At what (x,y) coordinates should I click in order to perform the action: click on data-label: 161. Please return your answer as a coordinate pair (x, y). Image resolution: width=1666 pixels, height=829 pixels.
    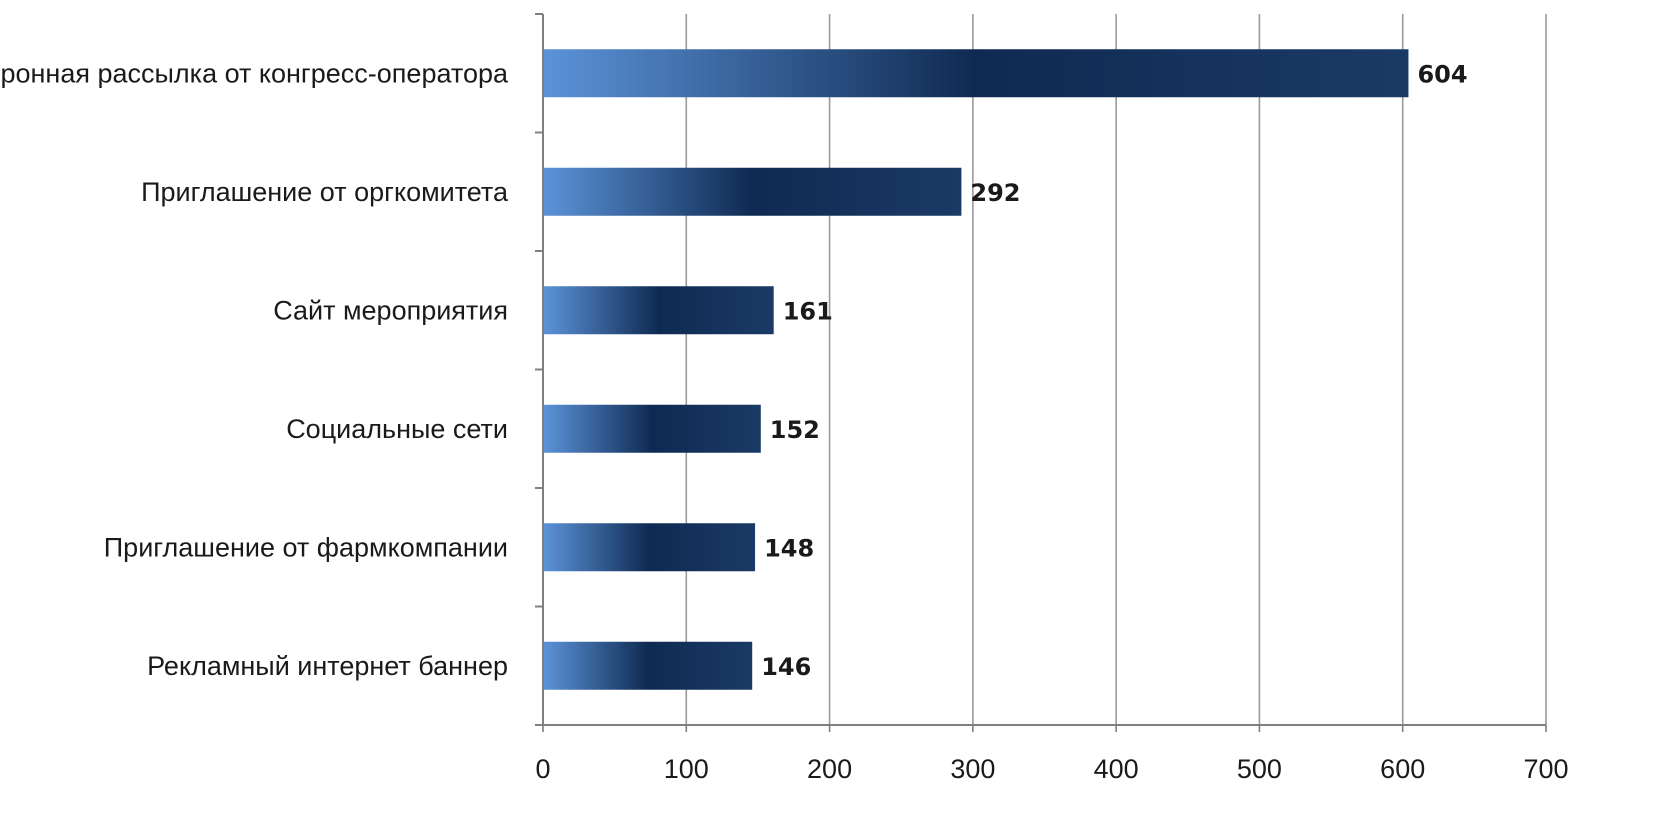
    Looking at the image, I should click on (808, 311).